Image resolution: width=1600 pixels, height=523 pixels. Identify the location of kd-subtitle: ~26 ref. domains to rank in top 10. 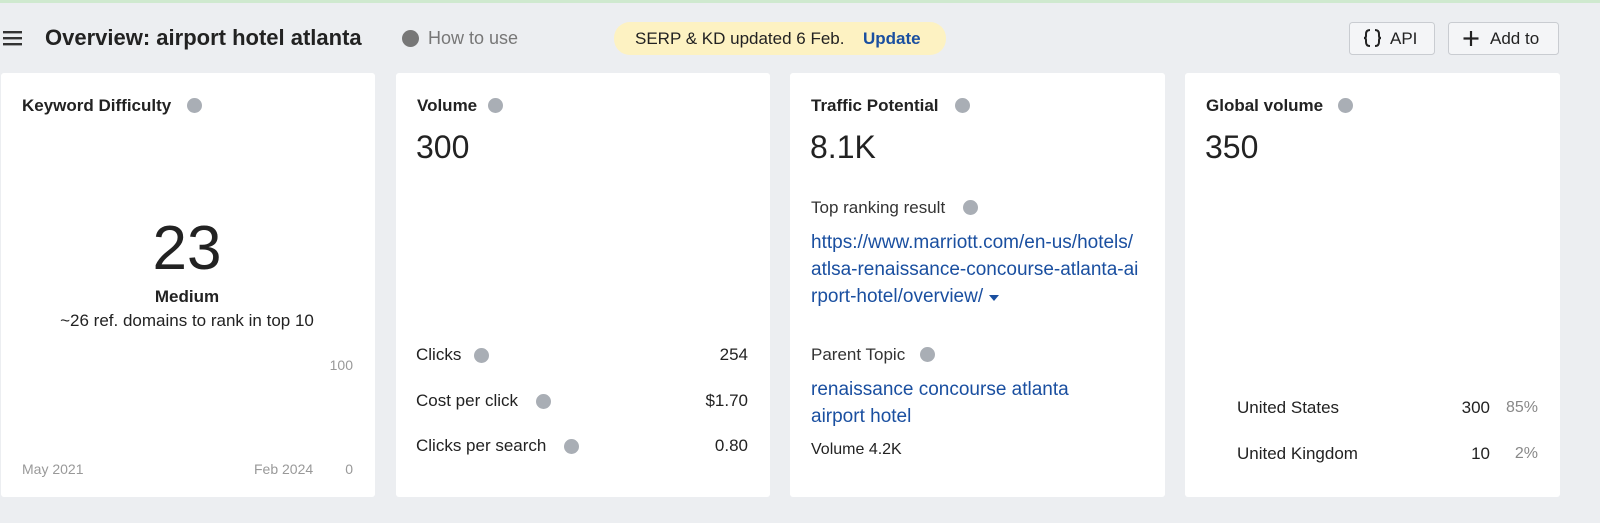
(187, 320).